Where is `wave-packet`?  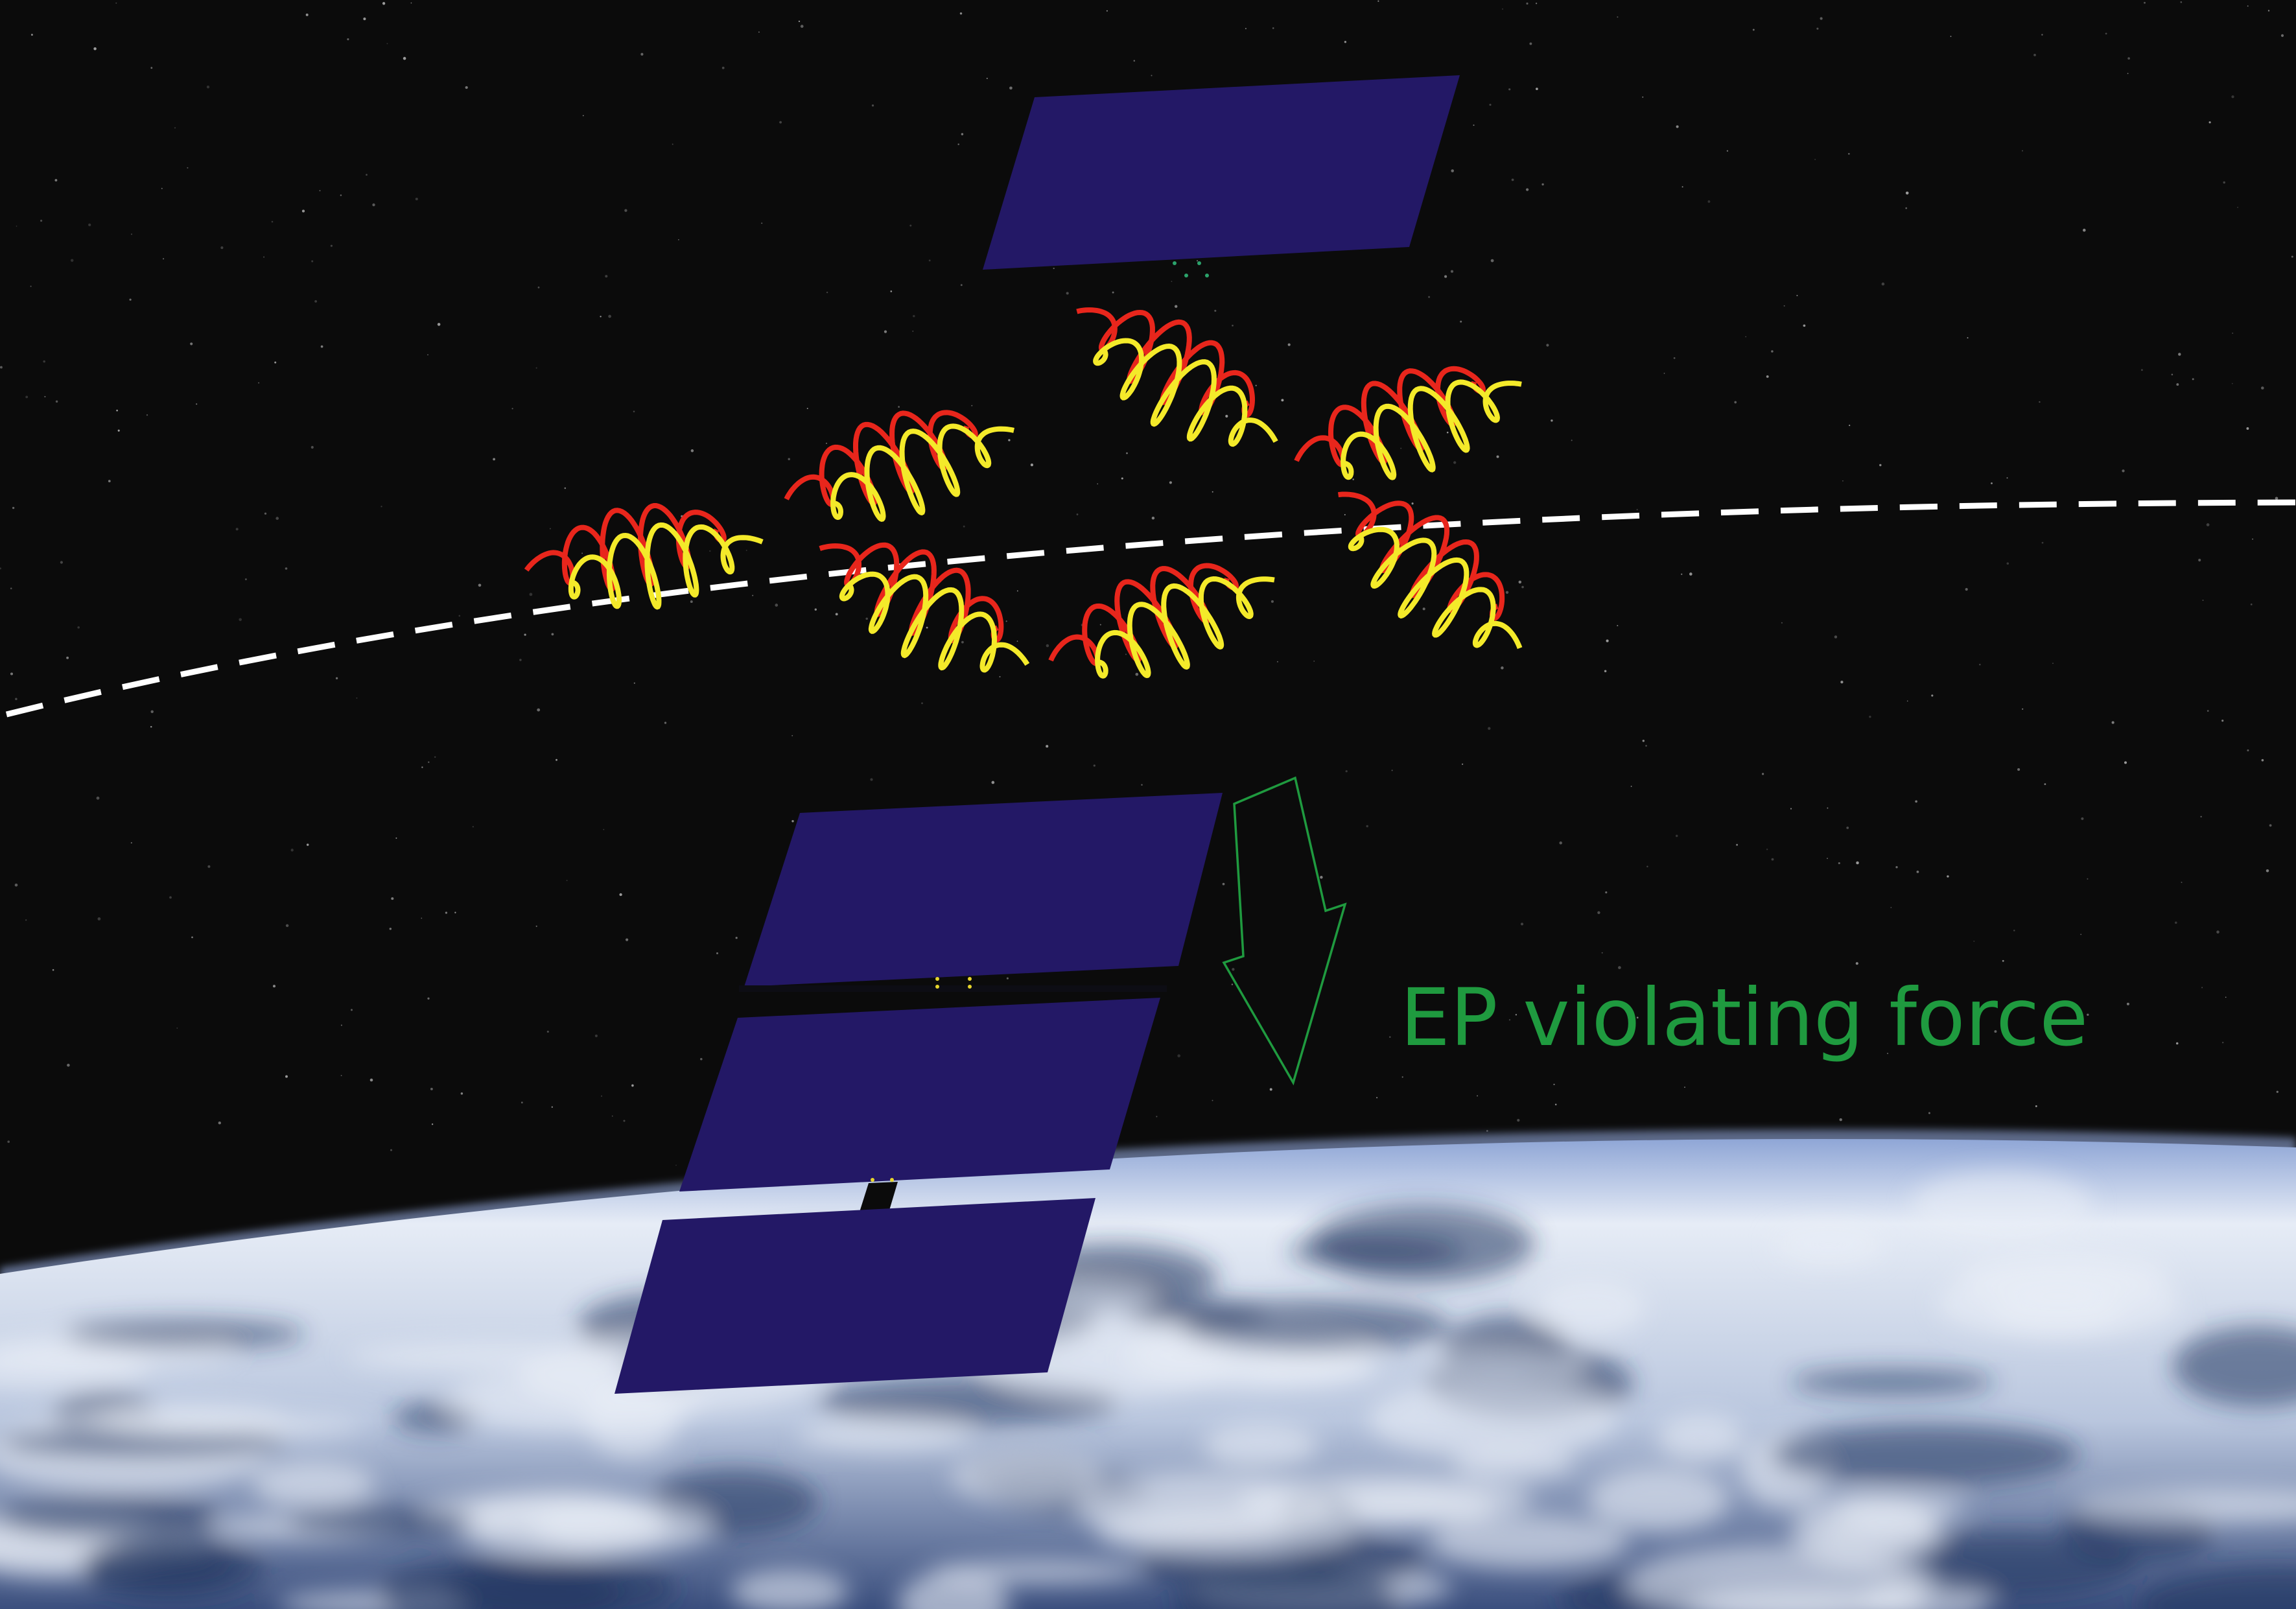 wave-packet is located at coordinates (1161, 621).